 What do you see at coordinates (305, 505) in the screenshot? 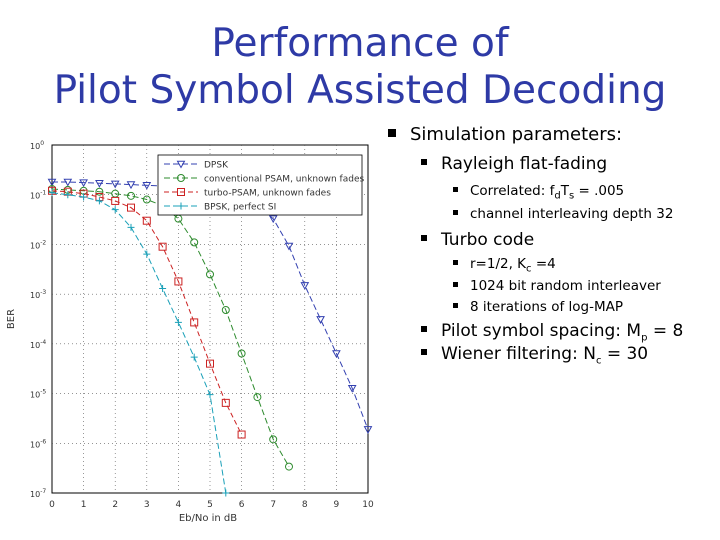
I see `x-tick-label: 8` at bounding box center [305, 505].